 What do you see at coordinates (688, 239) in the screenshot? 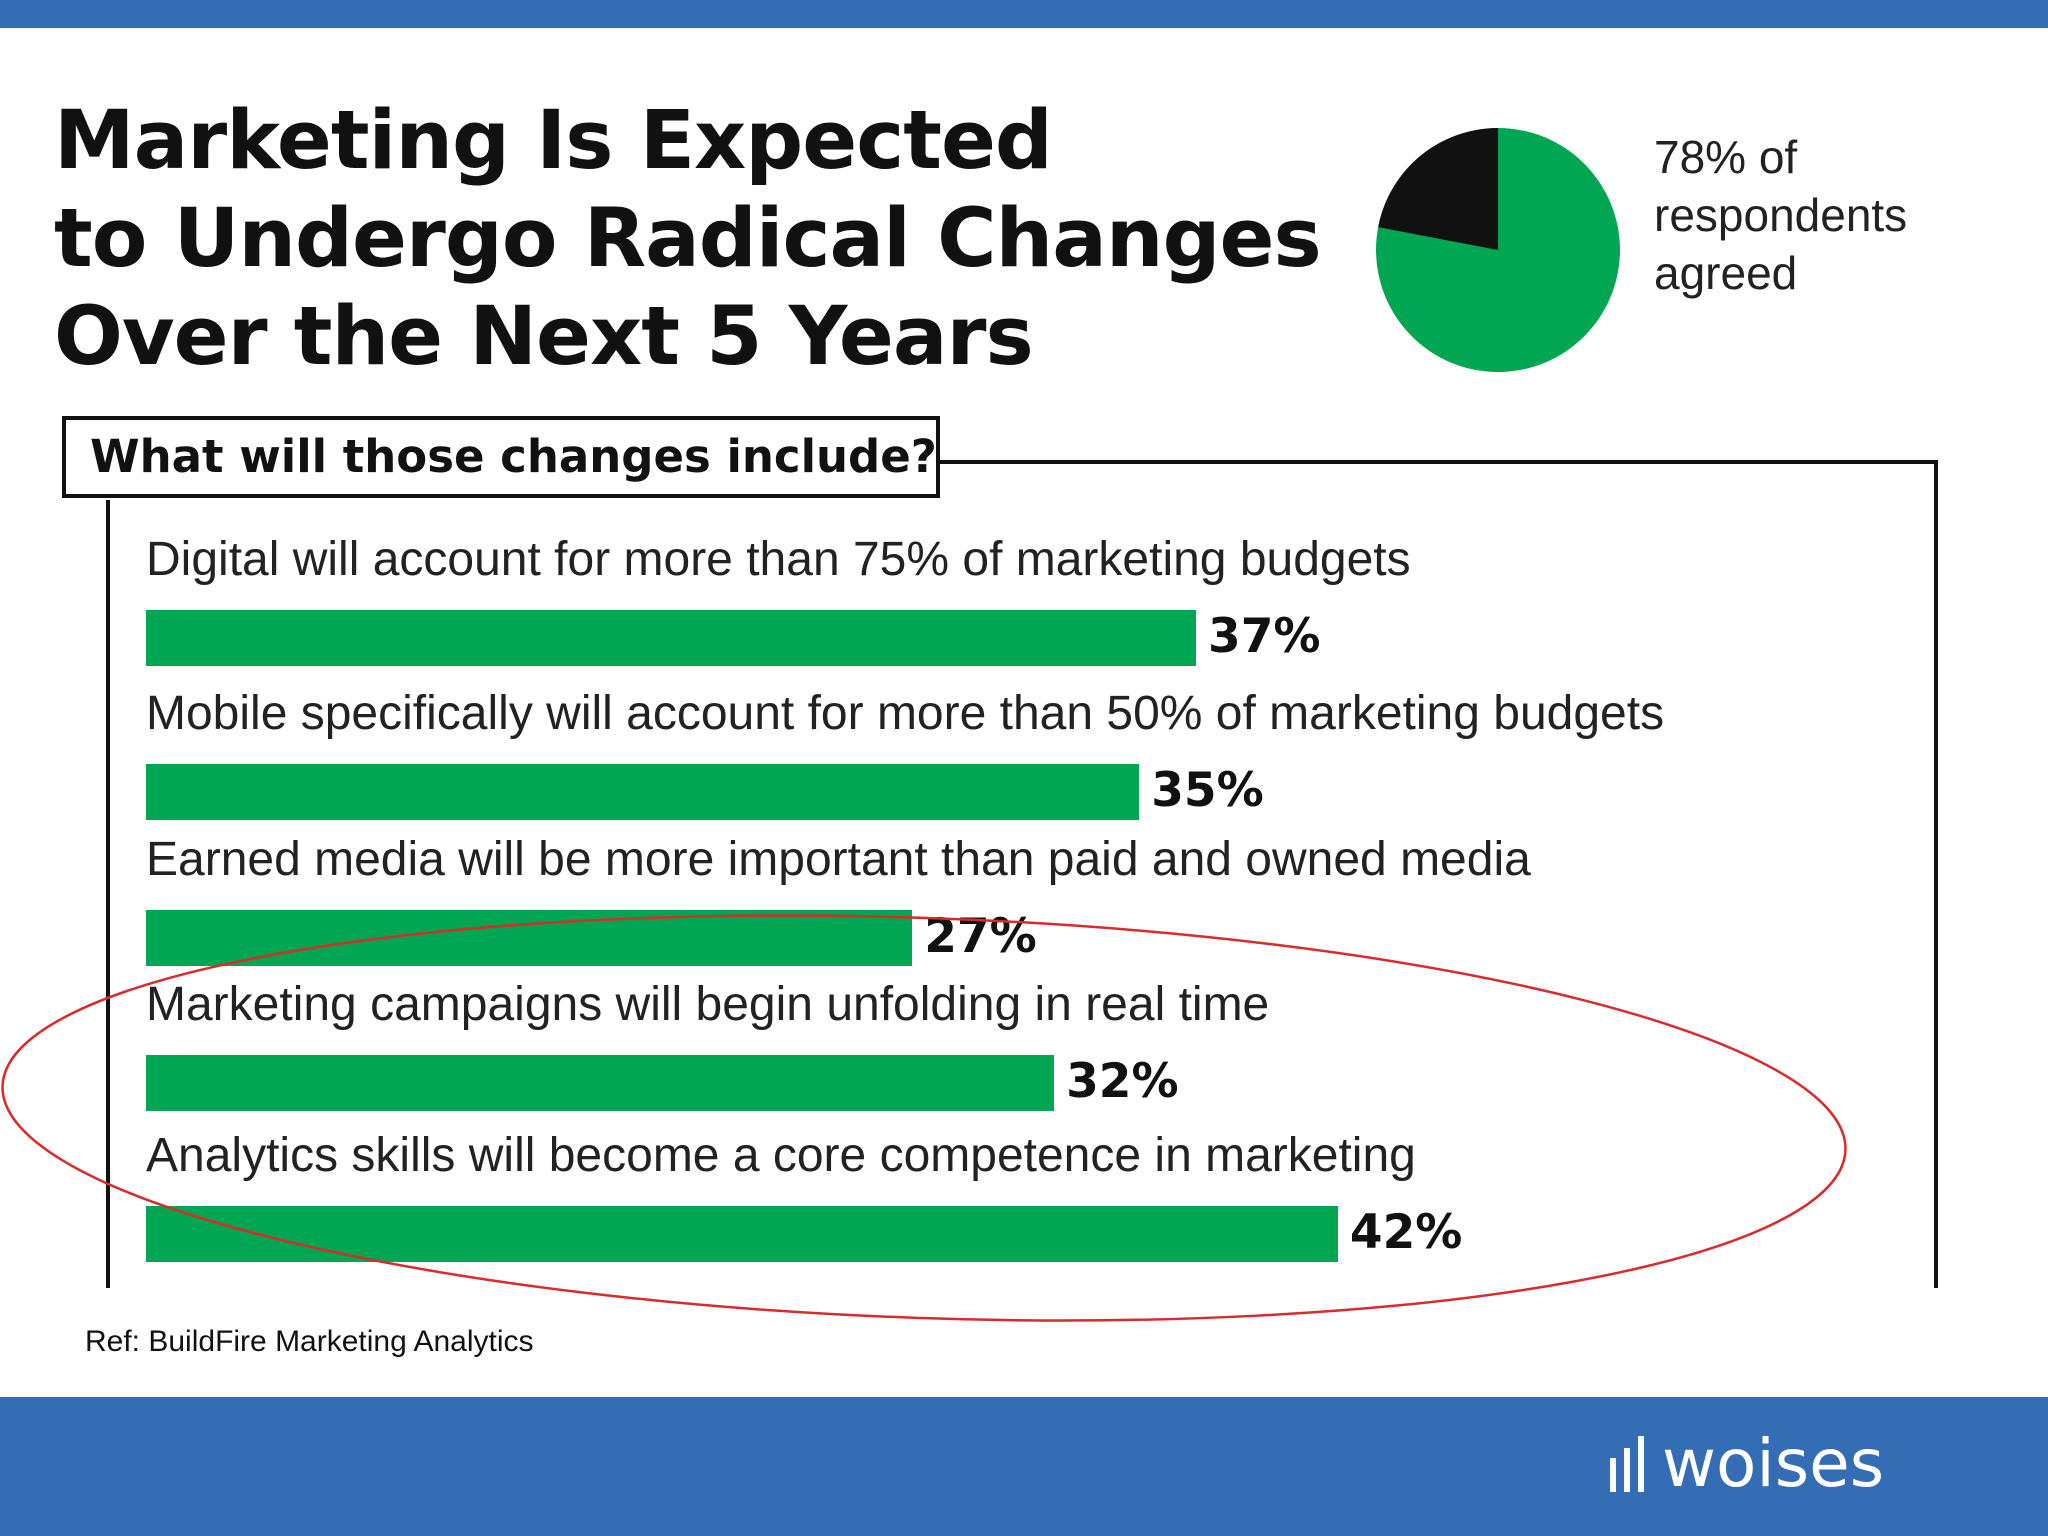
I see `title-line: to Undergo Radical Changes` at bounding box center [688, 239].